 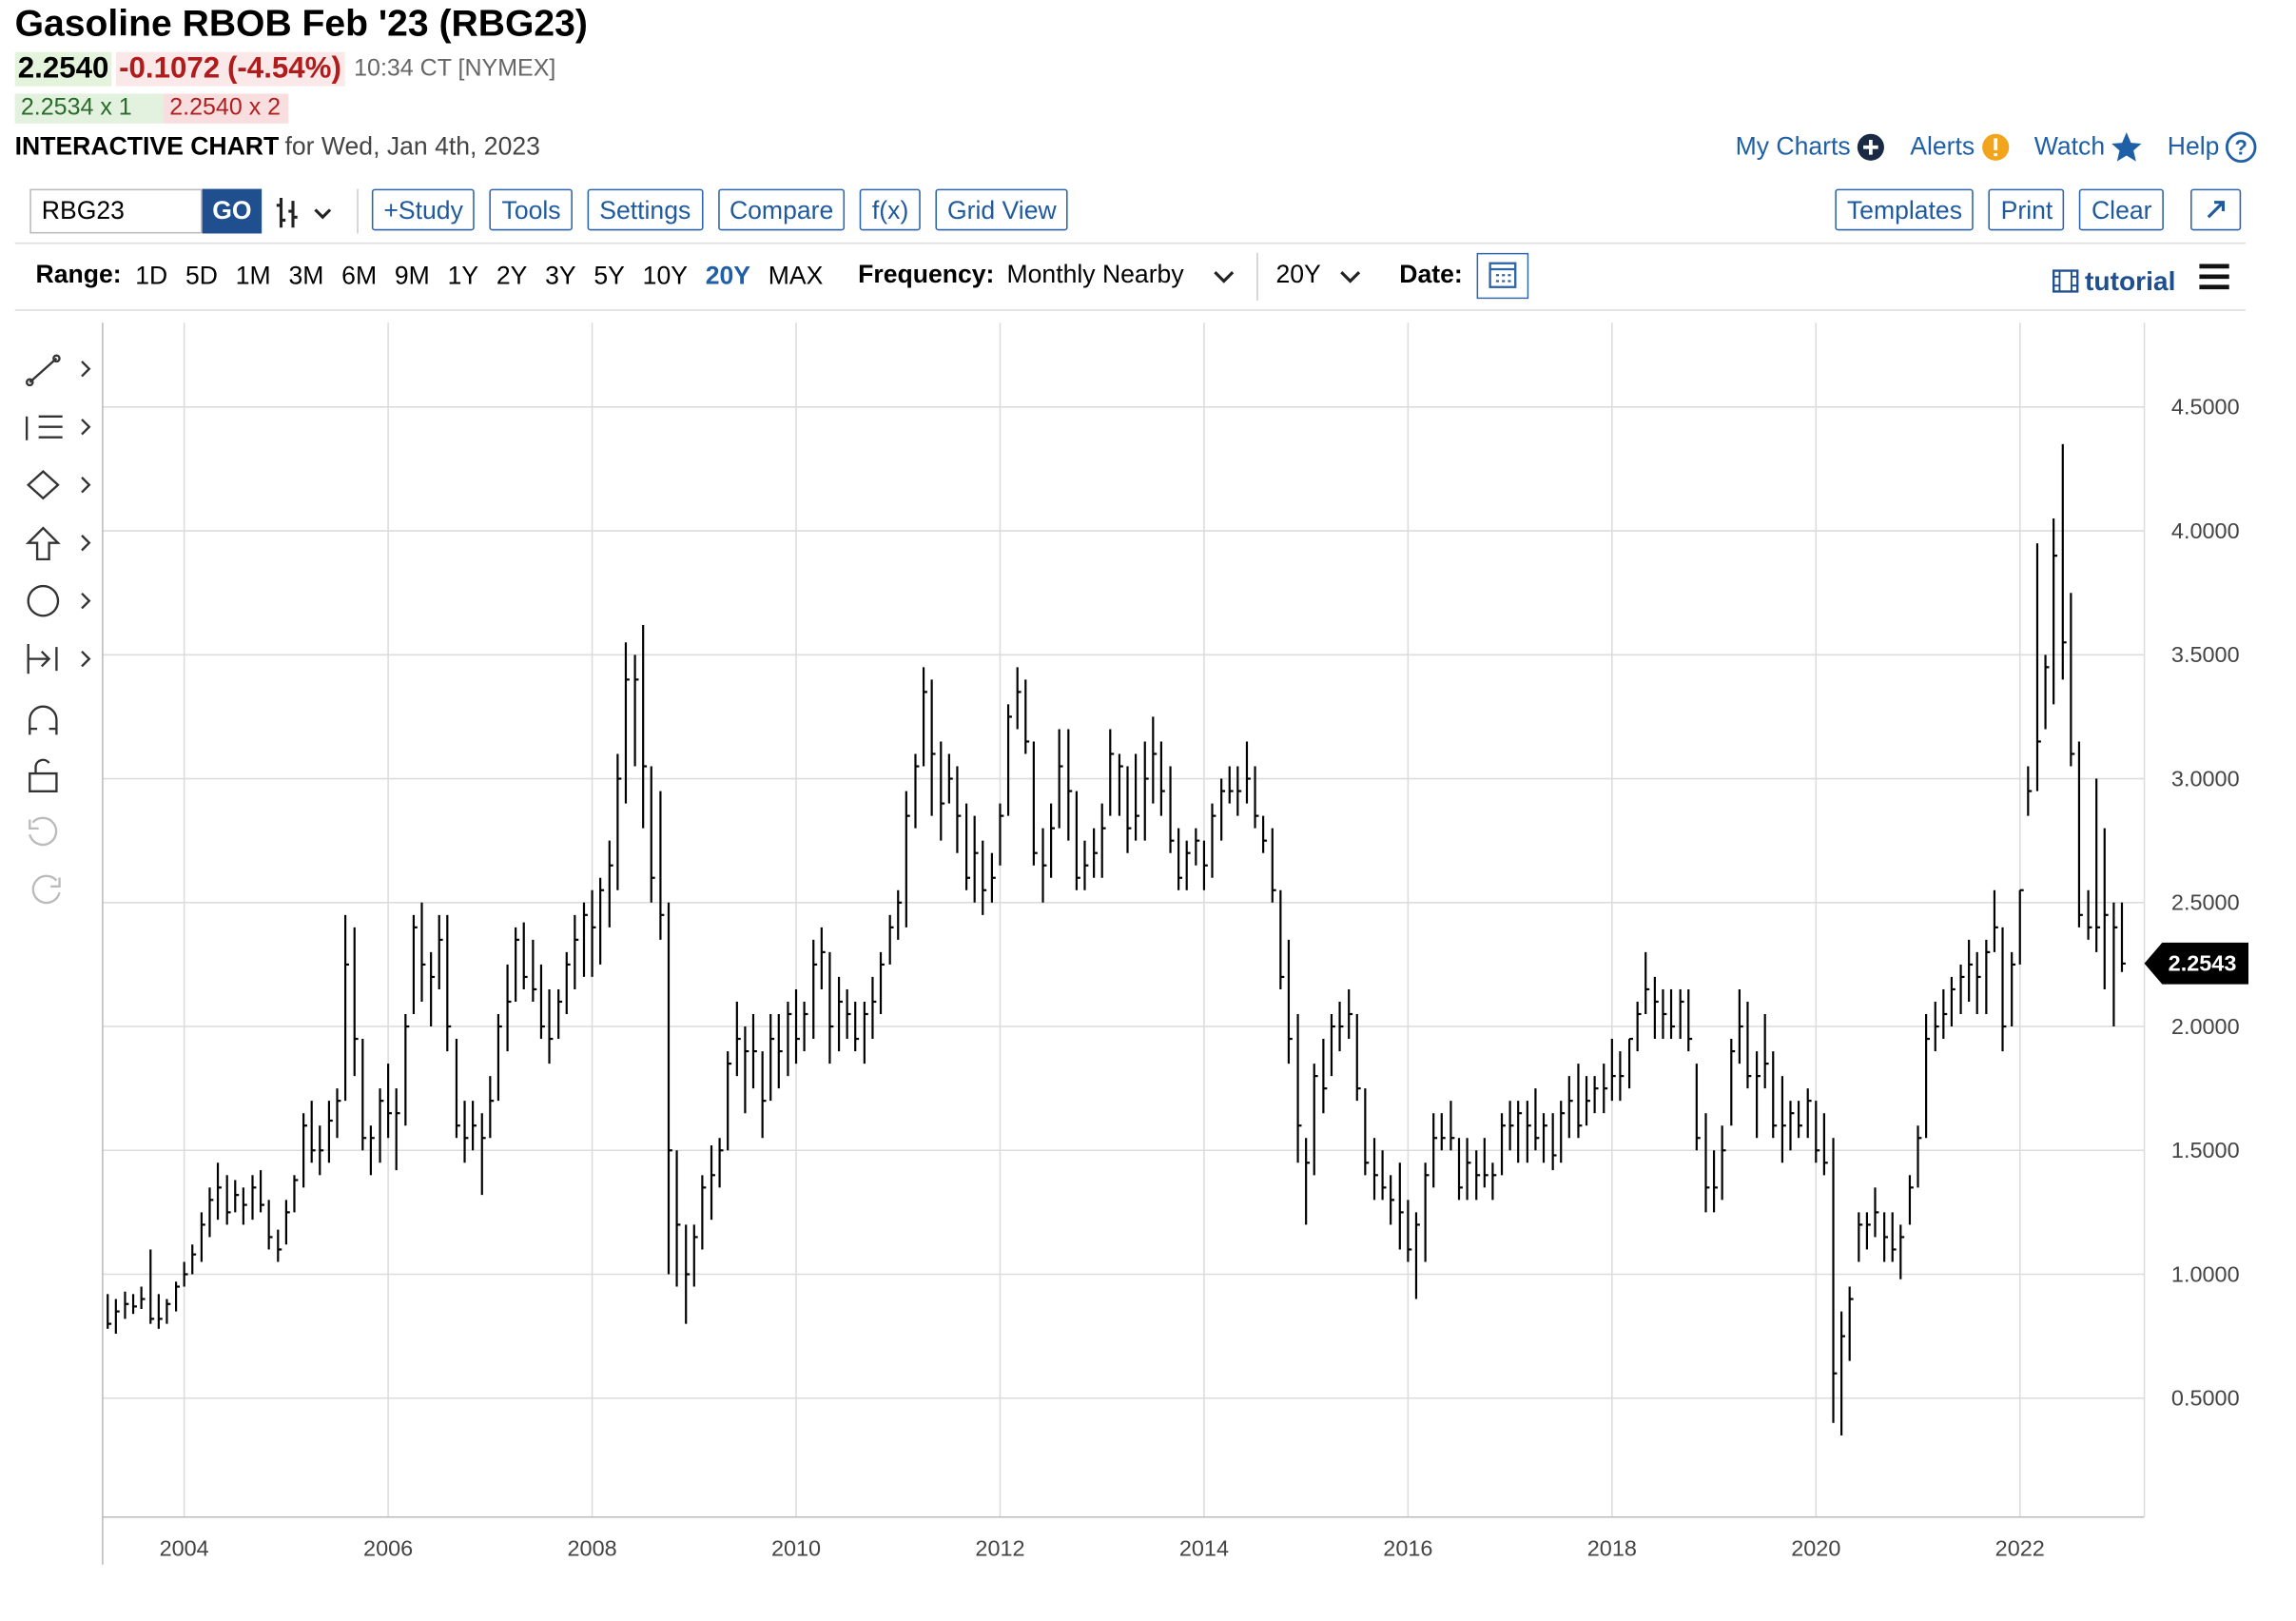 I want to click on y-tick-label: 3.0000, so click(x=2205, y=778).